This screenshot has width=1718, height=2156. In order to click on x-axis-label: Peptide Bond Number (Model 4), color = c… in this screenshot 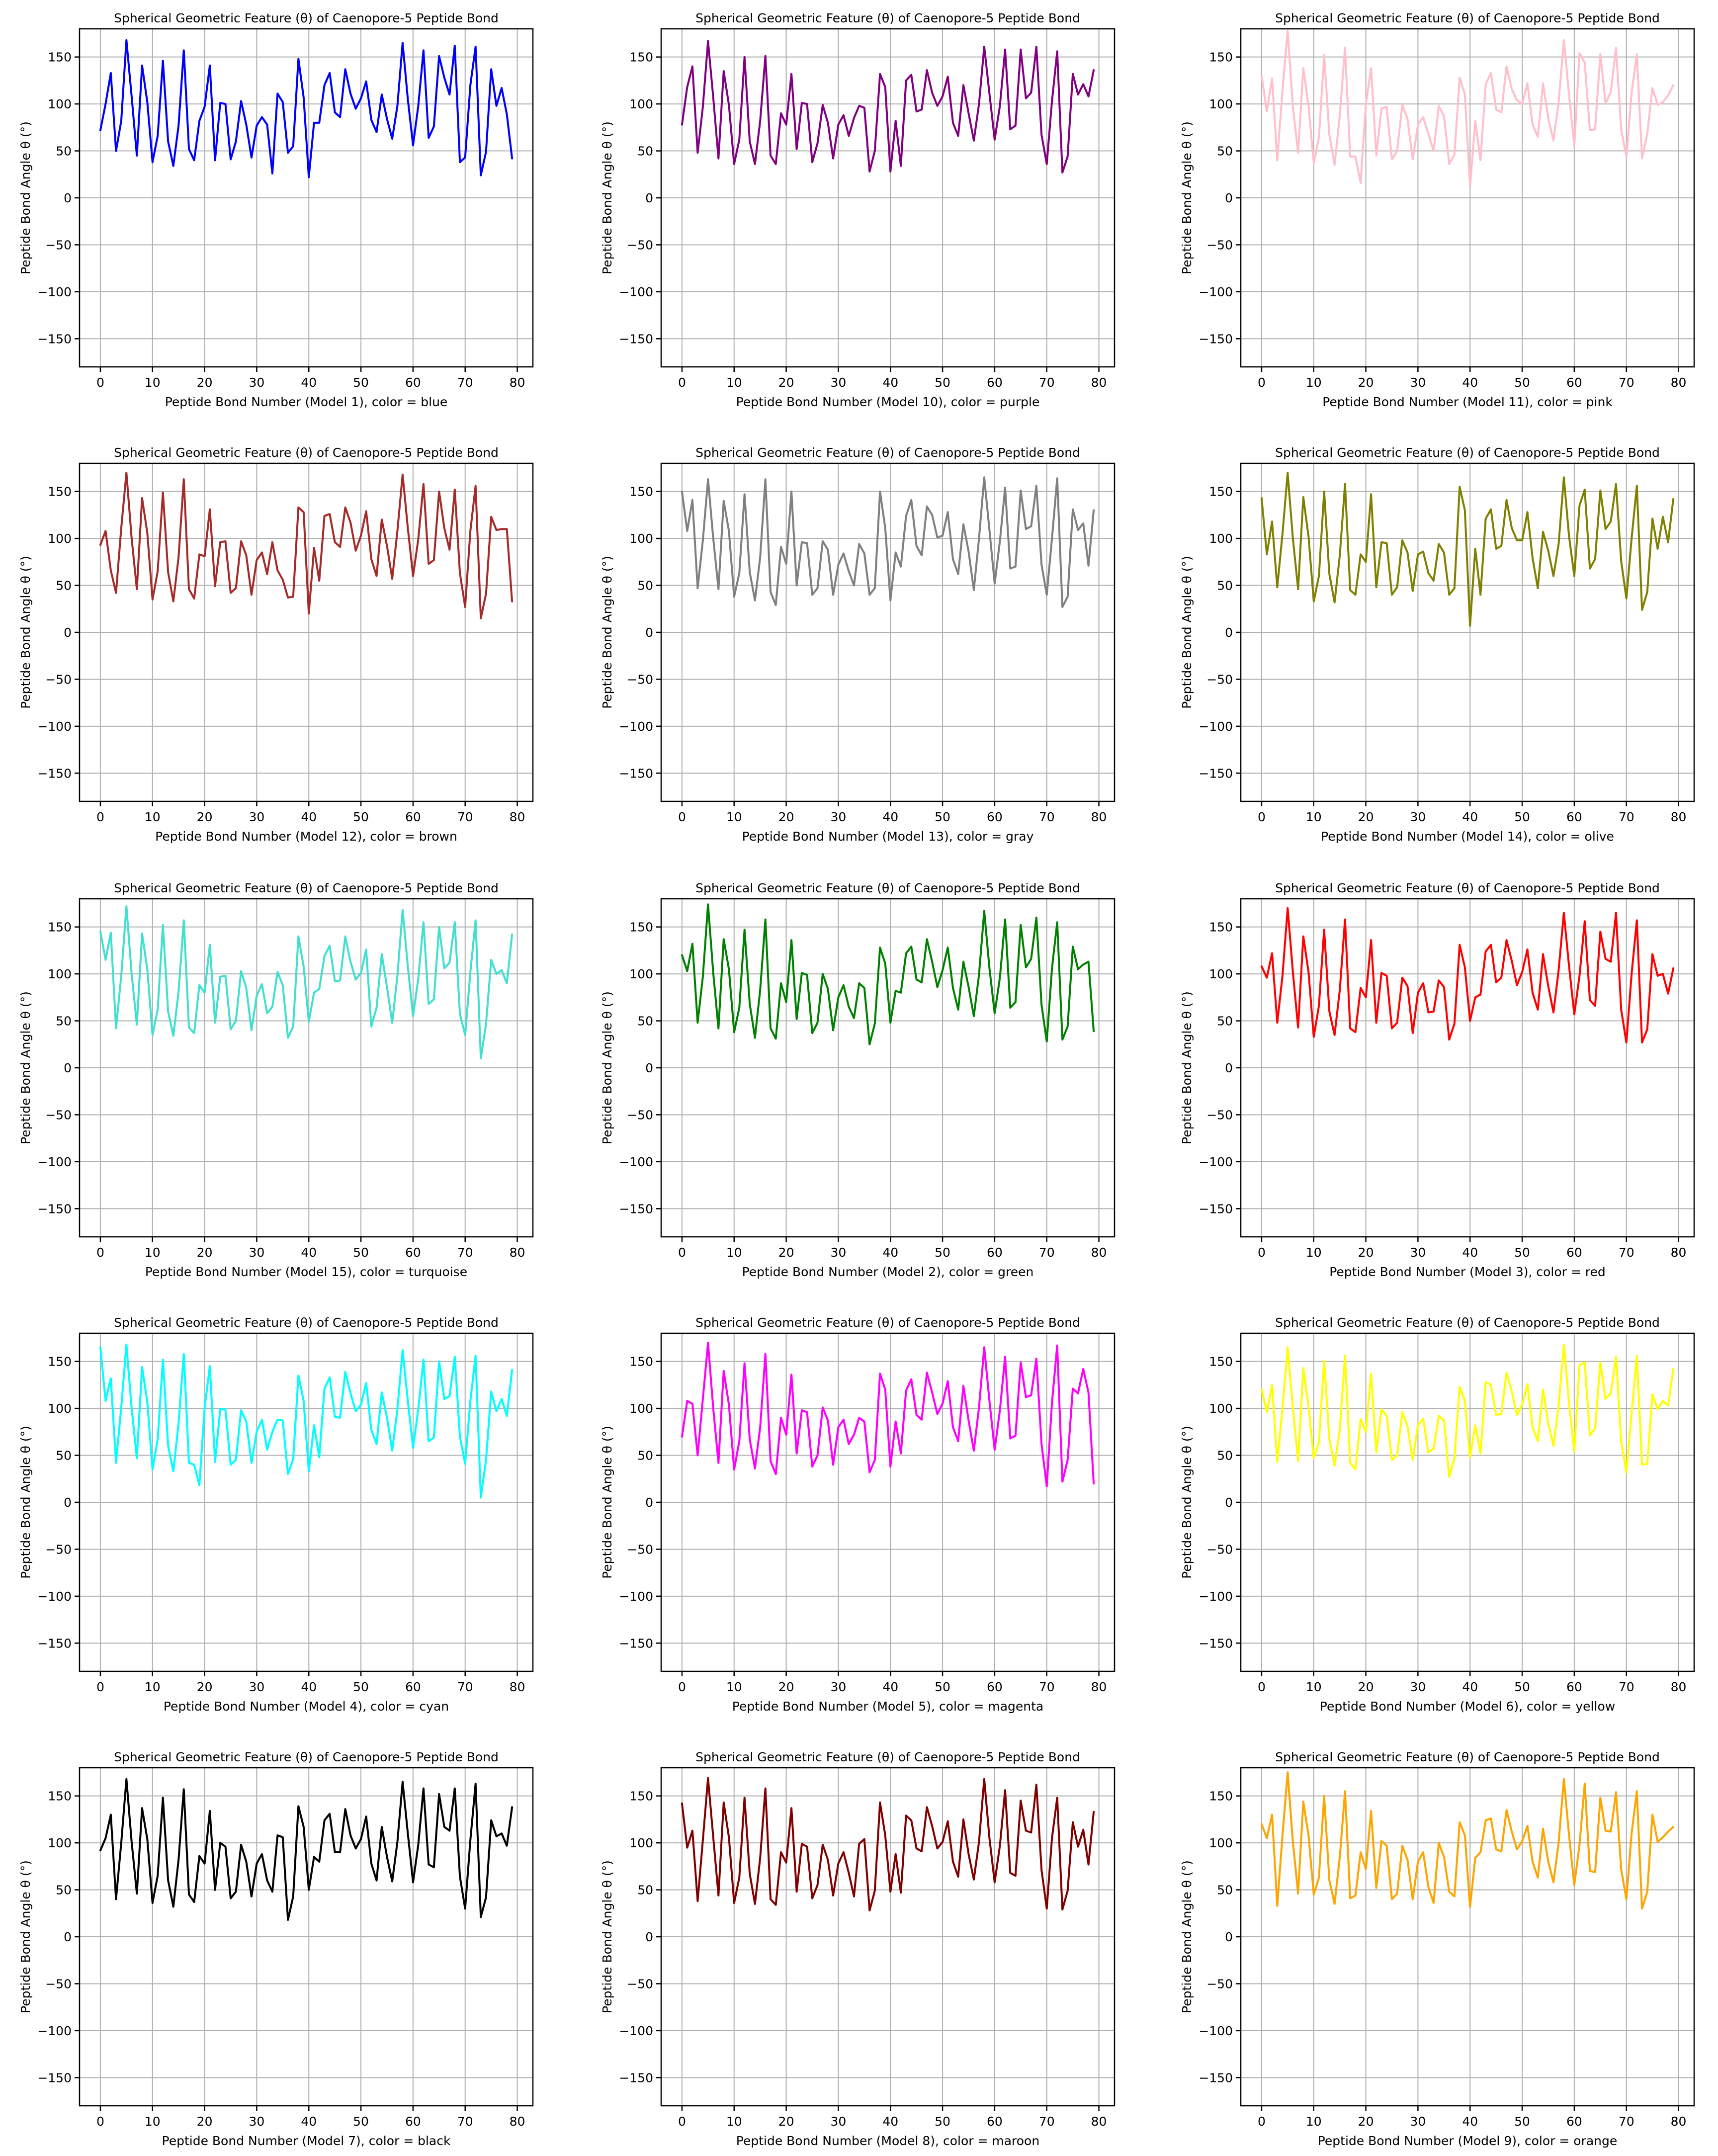, I will do `click(306, 1706)`.